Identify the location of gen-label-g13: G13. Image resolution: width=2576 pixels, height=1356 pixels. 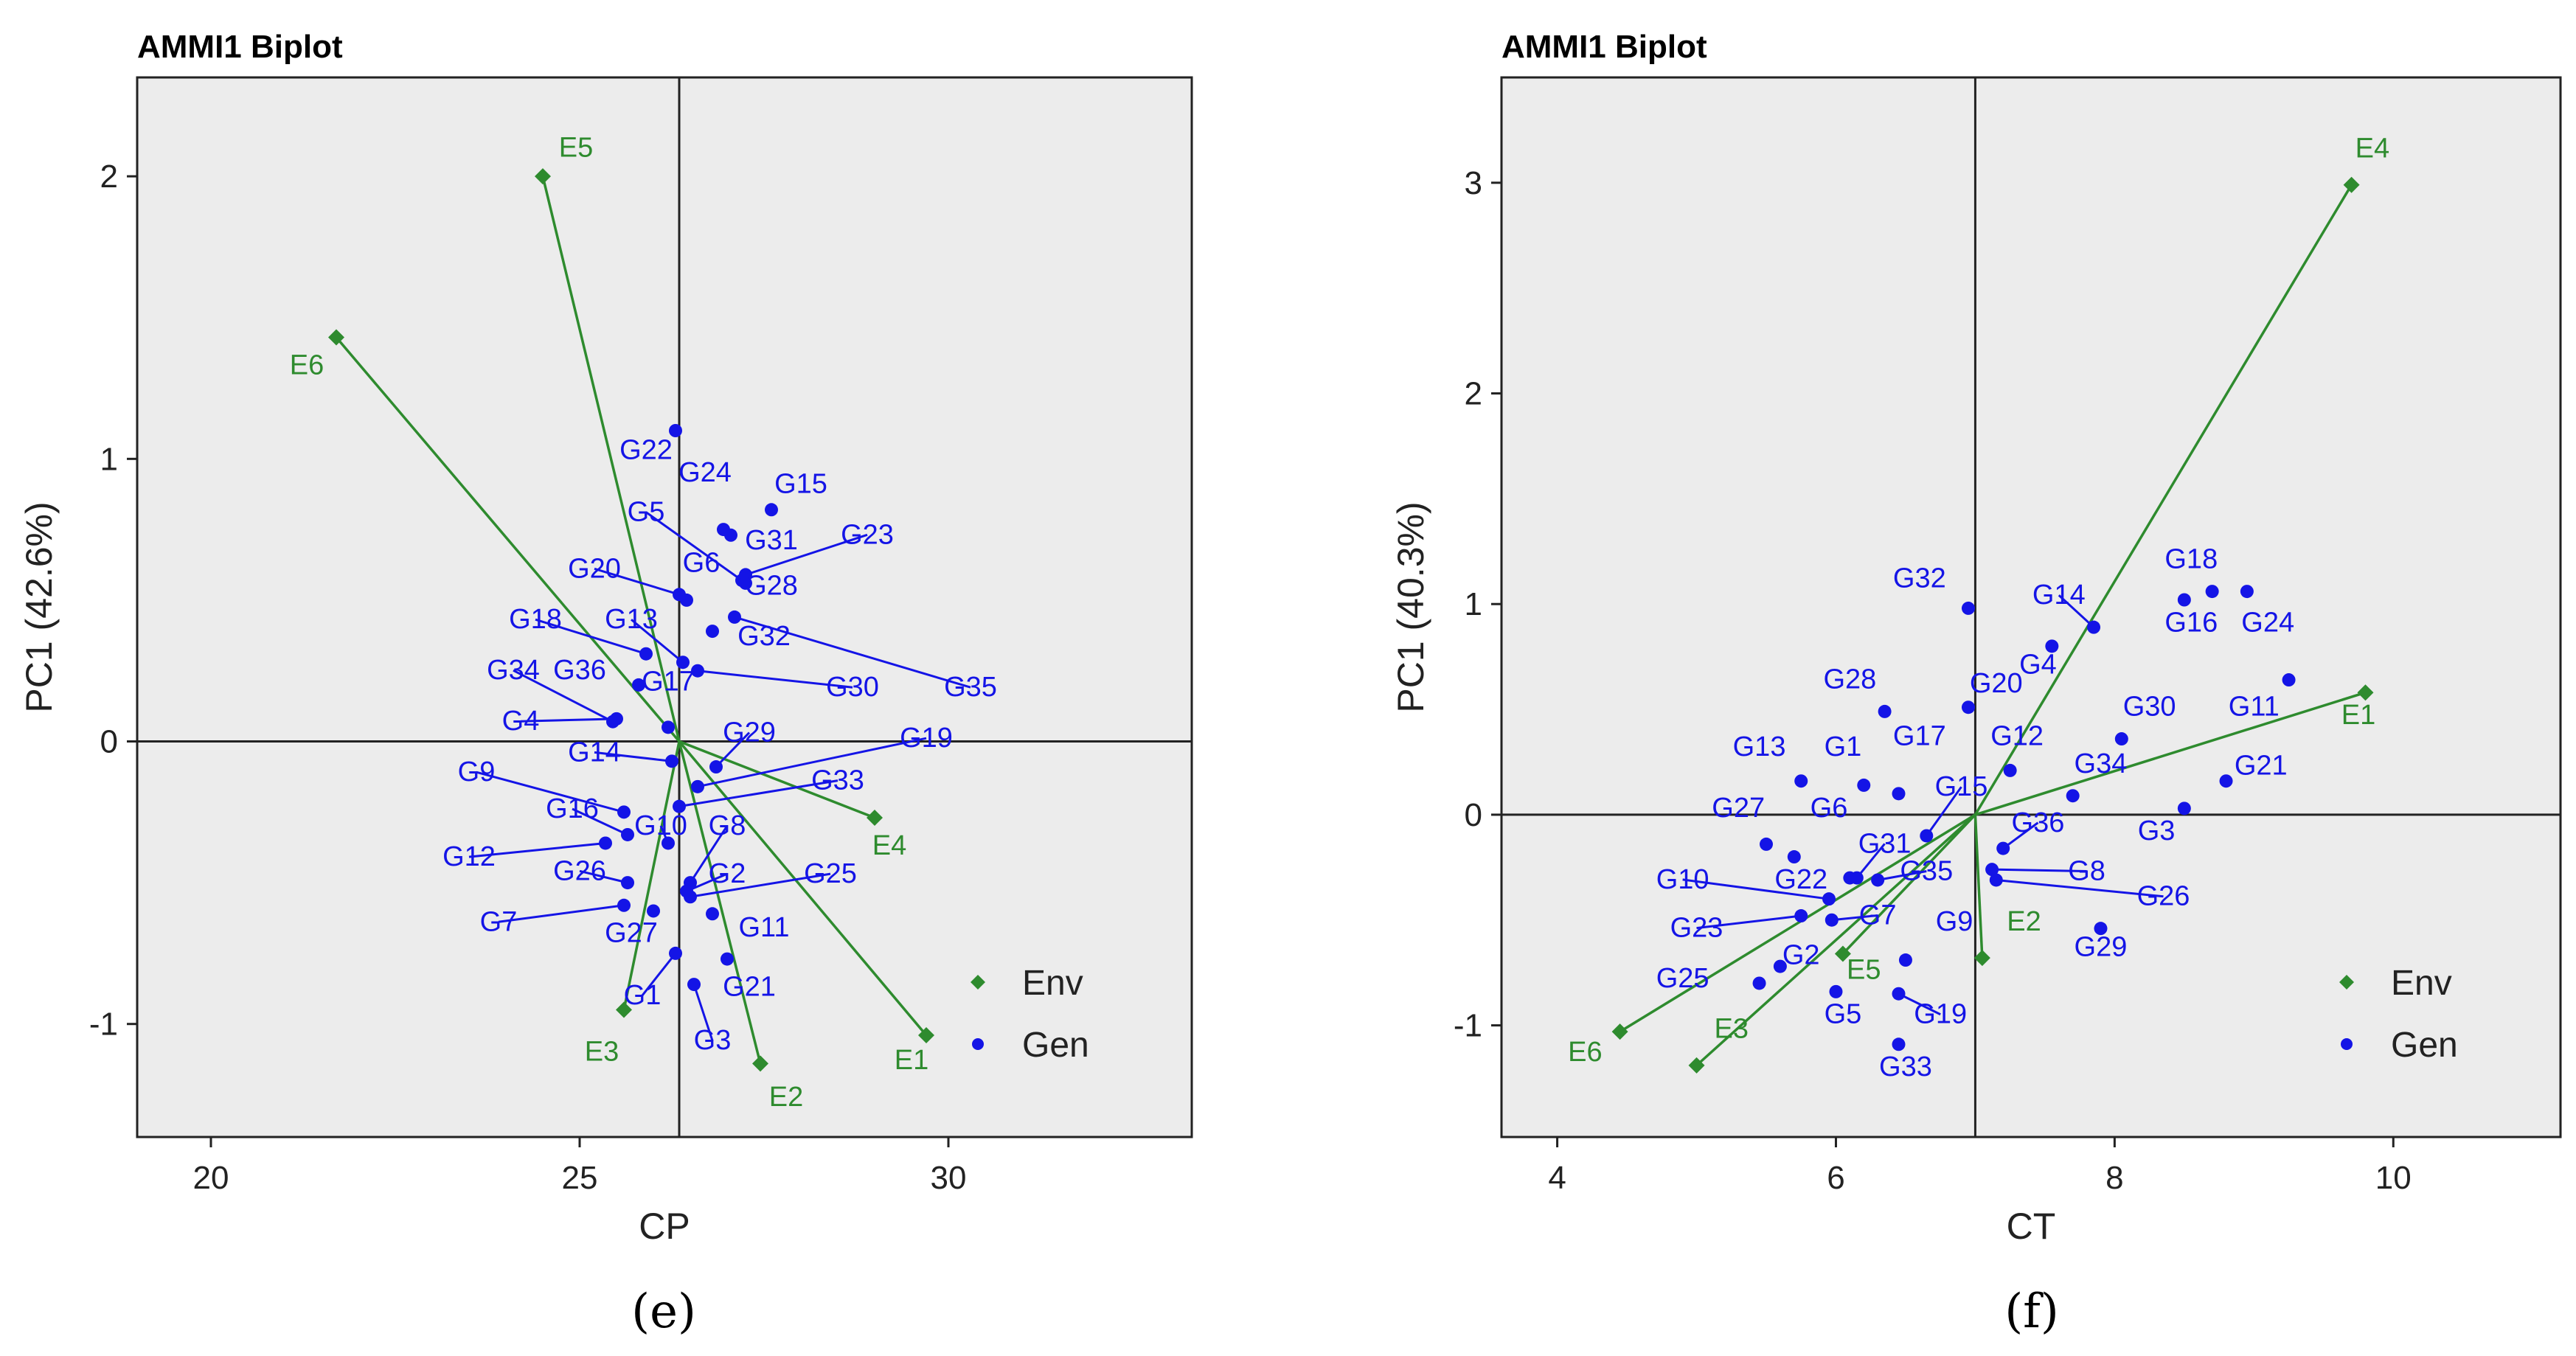
(1759, 746).